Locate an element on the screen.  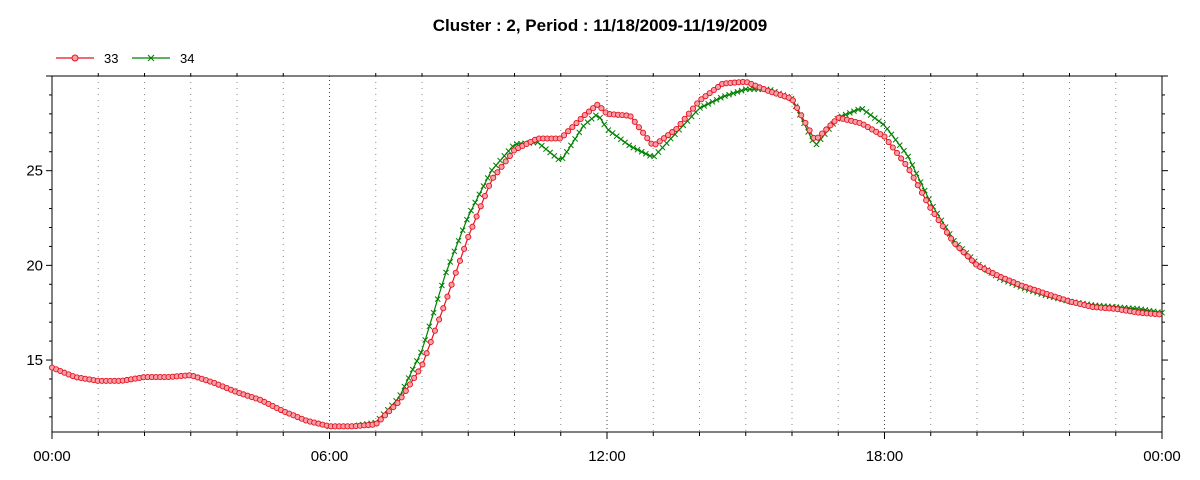
legend-label: 34 is located at coordinates (187, 58).